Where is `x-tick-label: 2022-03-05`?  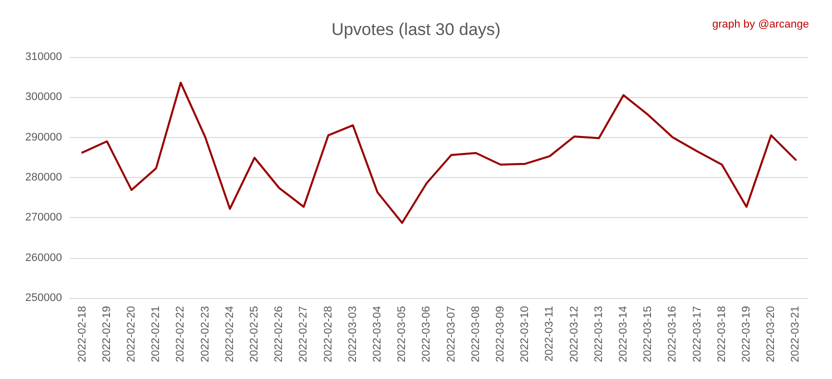
x-tick-label: 2022-03-05 is located at coordinates (402, 334).